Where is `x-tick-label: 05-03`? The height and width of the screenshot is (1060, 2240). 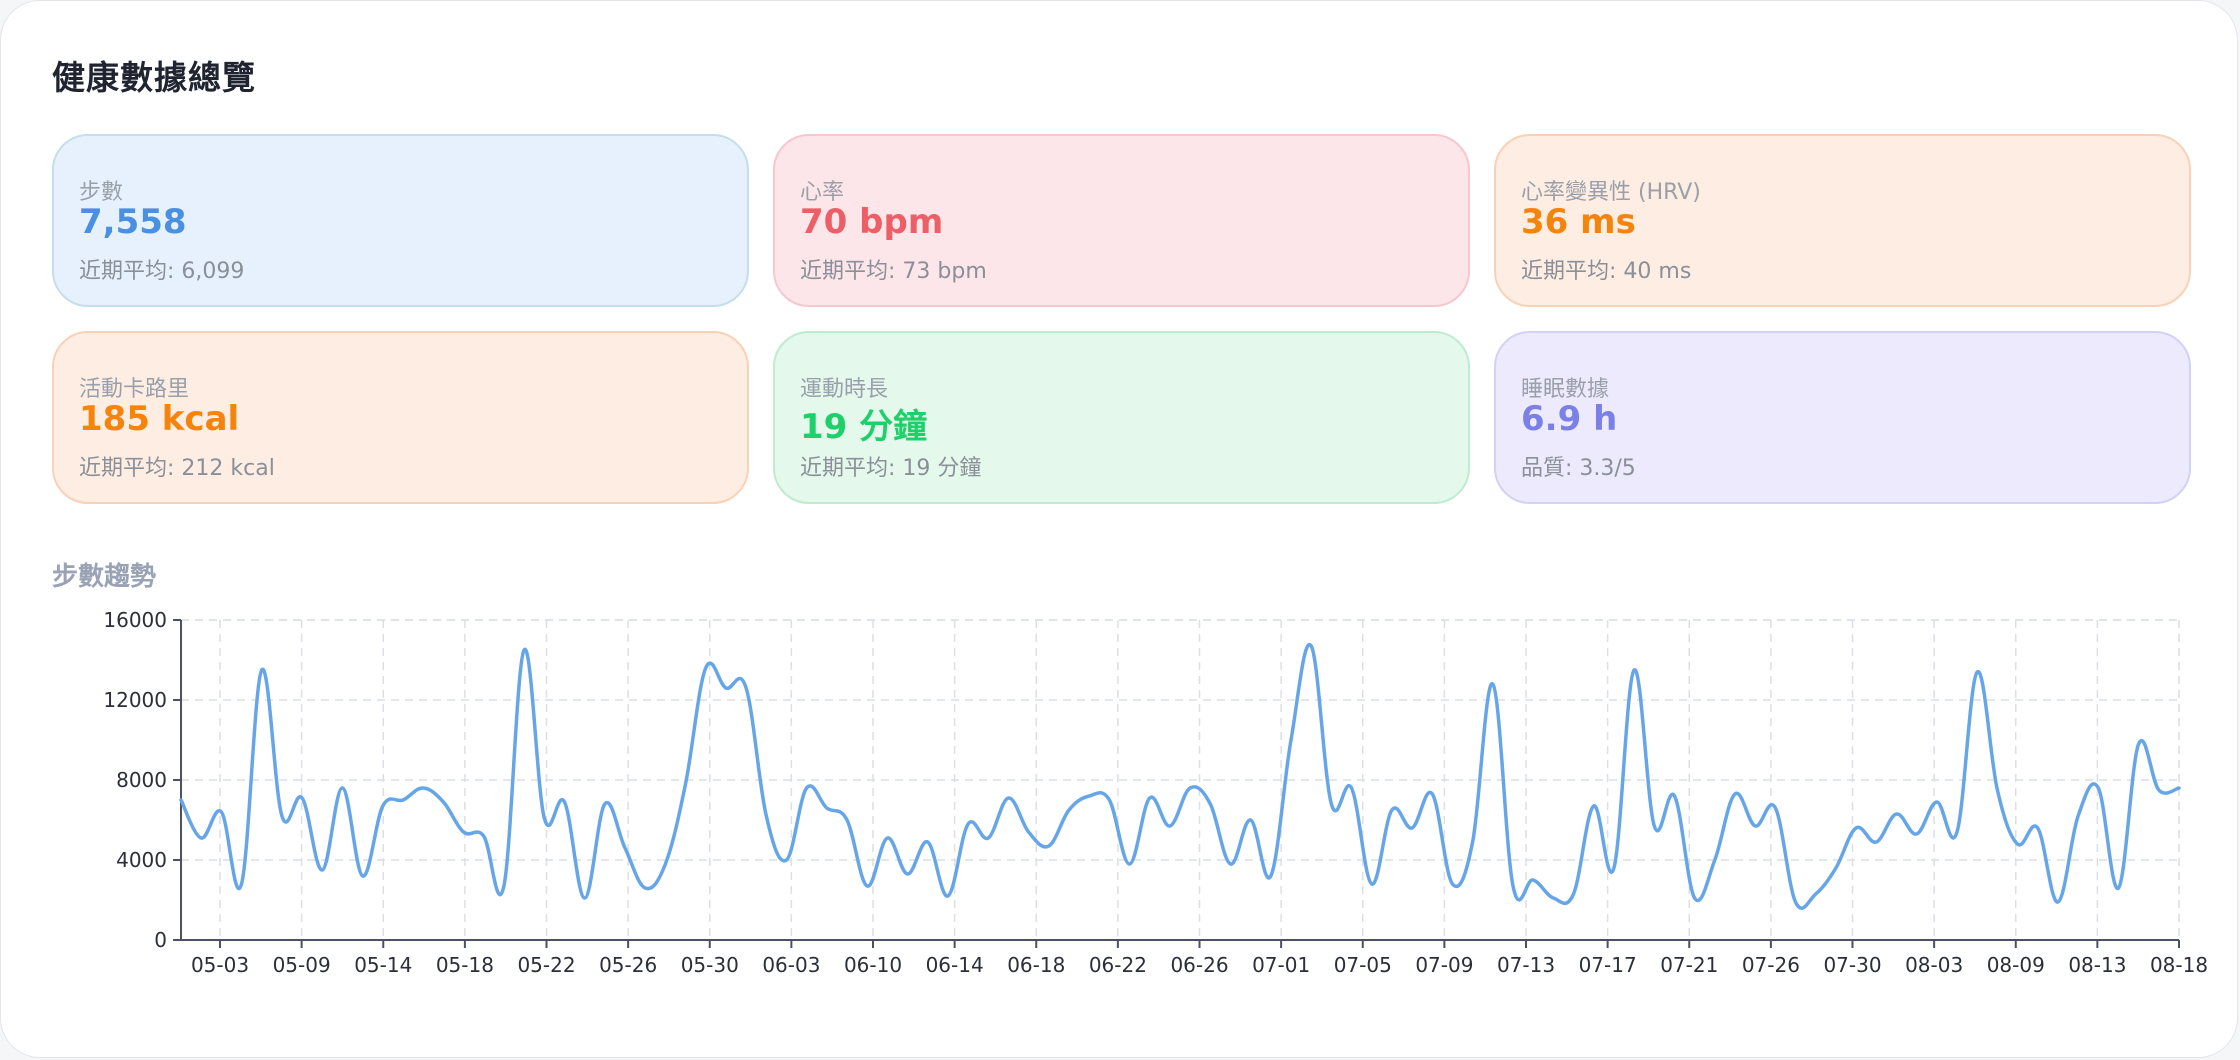 x-tick-label: 05-03 is located at coordinates (220, 965).